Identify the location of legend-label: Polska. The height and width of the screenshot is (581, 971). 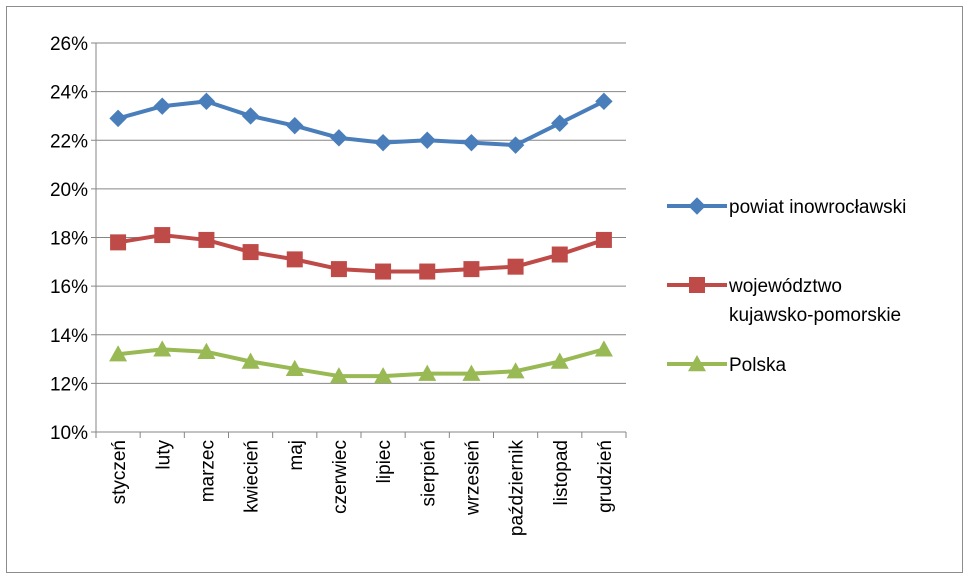
(757, 365).